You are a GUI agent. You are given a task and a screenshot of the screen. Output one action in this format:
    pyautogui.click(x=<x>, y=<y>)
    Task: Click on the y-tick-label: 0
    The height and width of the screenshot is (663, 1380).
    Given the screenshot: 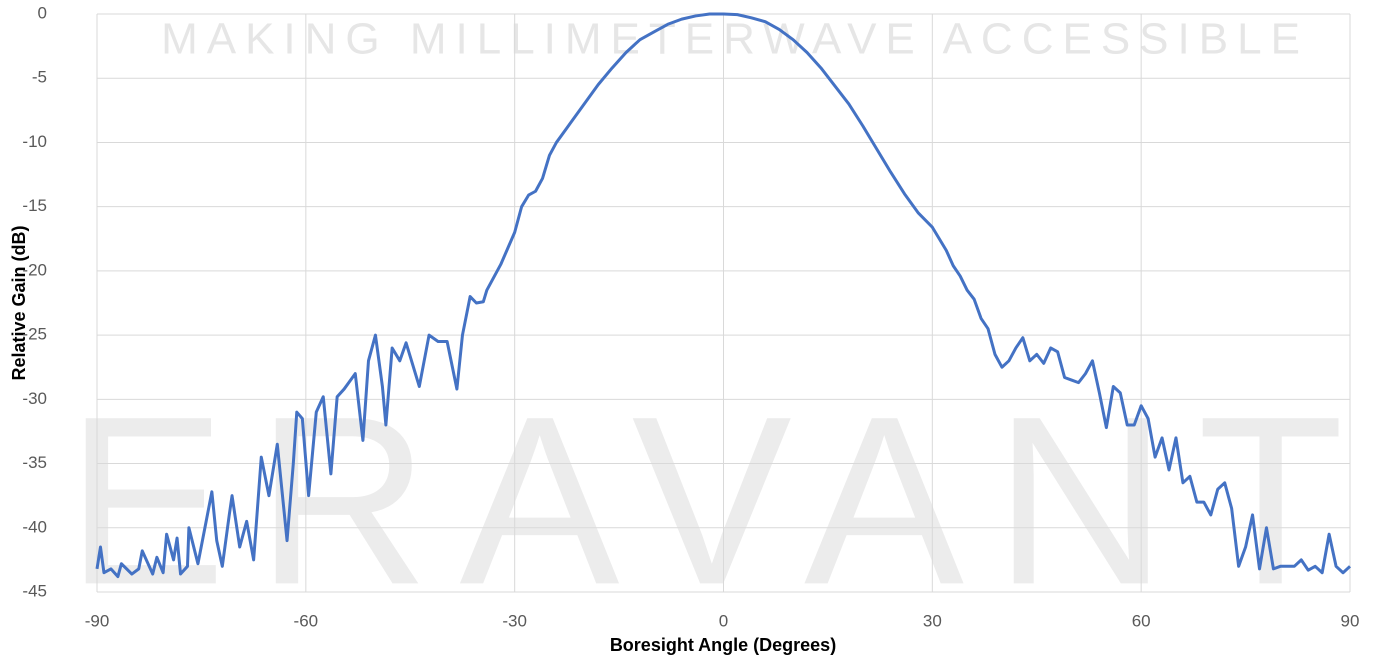 What is the action you would take?
    pyautogui.click(x=42, y=12)
    